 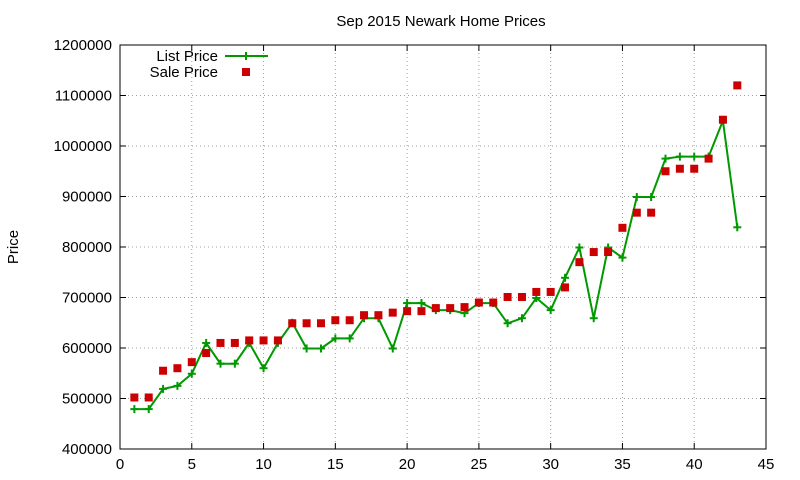 What do you see at coordinates (87, 298) in the screenshot?
I see `y-tick-label: 700000` at bounding box center [87, 298].